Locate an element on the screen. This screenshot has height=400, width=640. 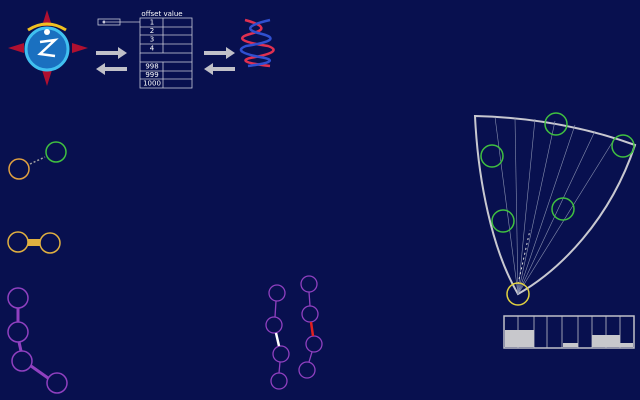
table-cell: 2 is located at coordinates (152, 31).